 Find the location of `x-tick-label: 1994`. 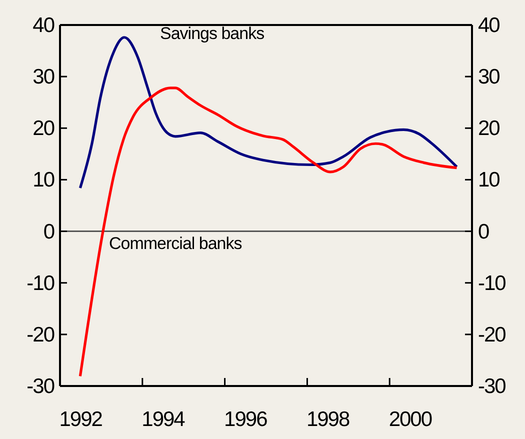

x-tick-label: 1994 is located at coordinates (164, 419).